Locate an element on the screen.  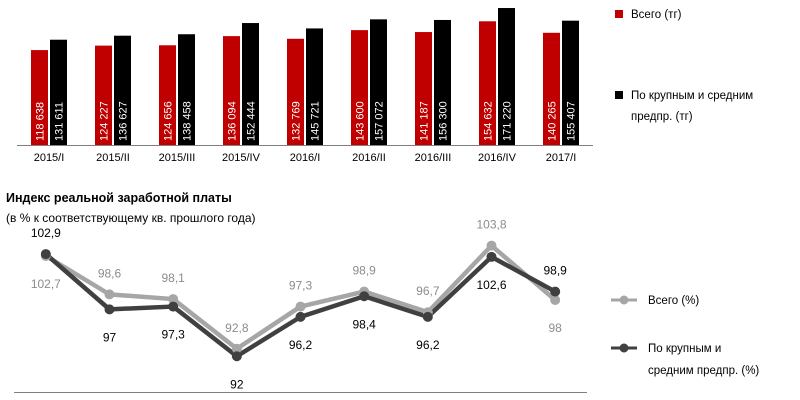
x-tick-label: 2016/IV is located at coordinates (497, 158).